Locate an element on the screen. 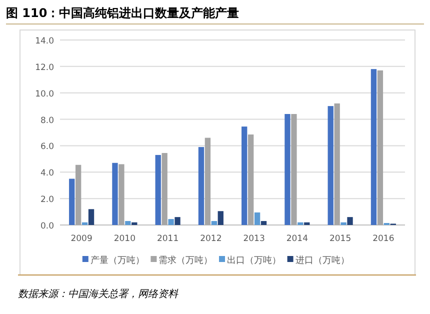 This screenshot has width=430, height=314. legend-label: 产量（万吨） is located at coordinates (117, 260).